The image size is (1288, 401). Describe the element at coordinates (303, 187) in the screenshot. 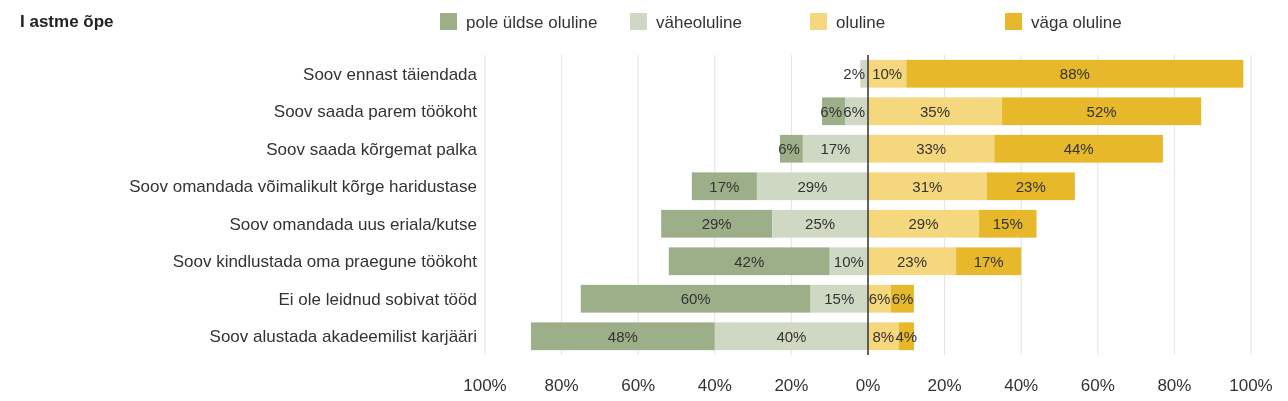

I see `y-tick-label: Soov omandada võimalikult kõrge haridustase` at that location.